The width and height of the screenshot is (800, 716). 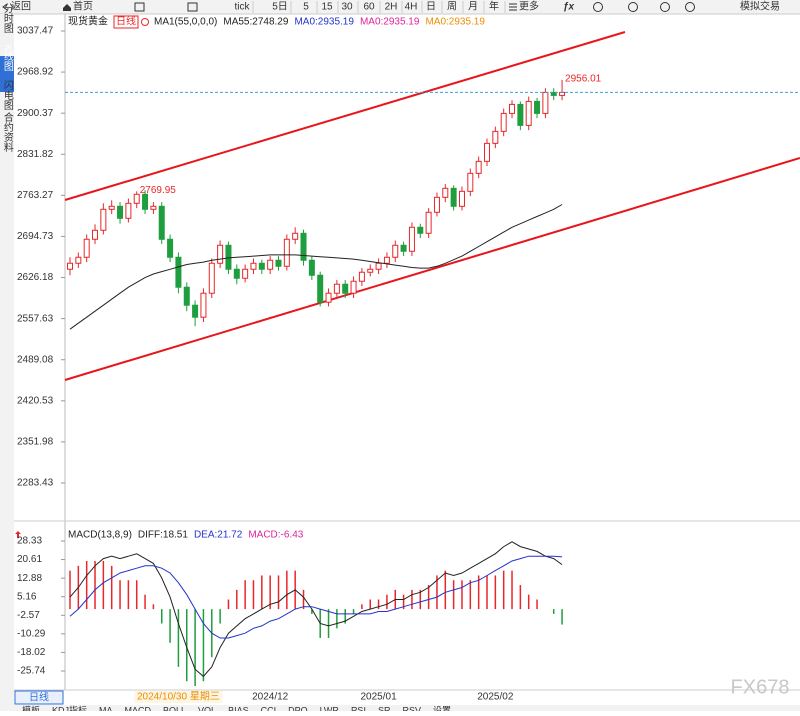 I want to click on period-button: 5日, so click(x=280, y=7).